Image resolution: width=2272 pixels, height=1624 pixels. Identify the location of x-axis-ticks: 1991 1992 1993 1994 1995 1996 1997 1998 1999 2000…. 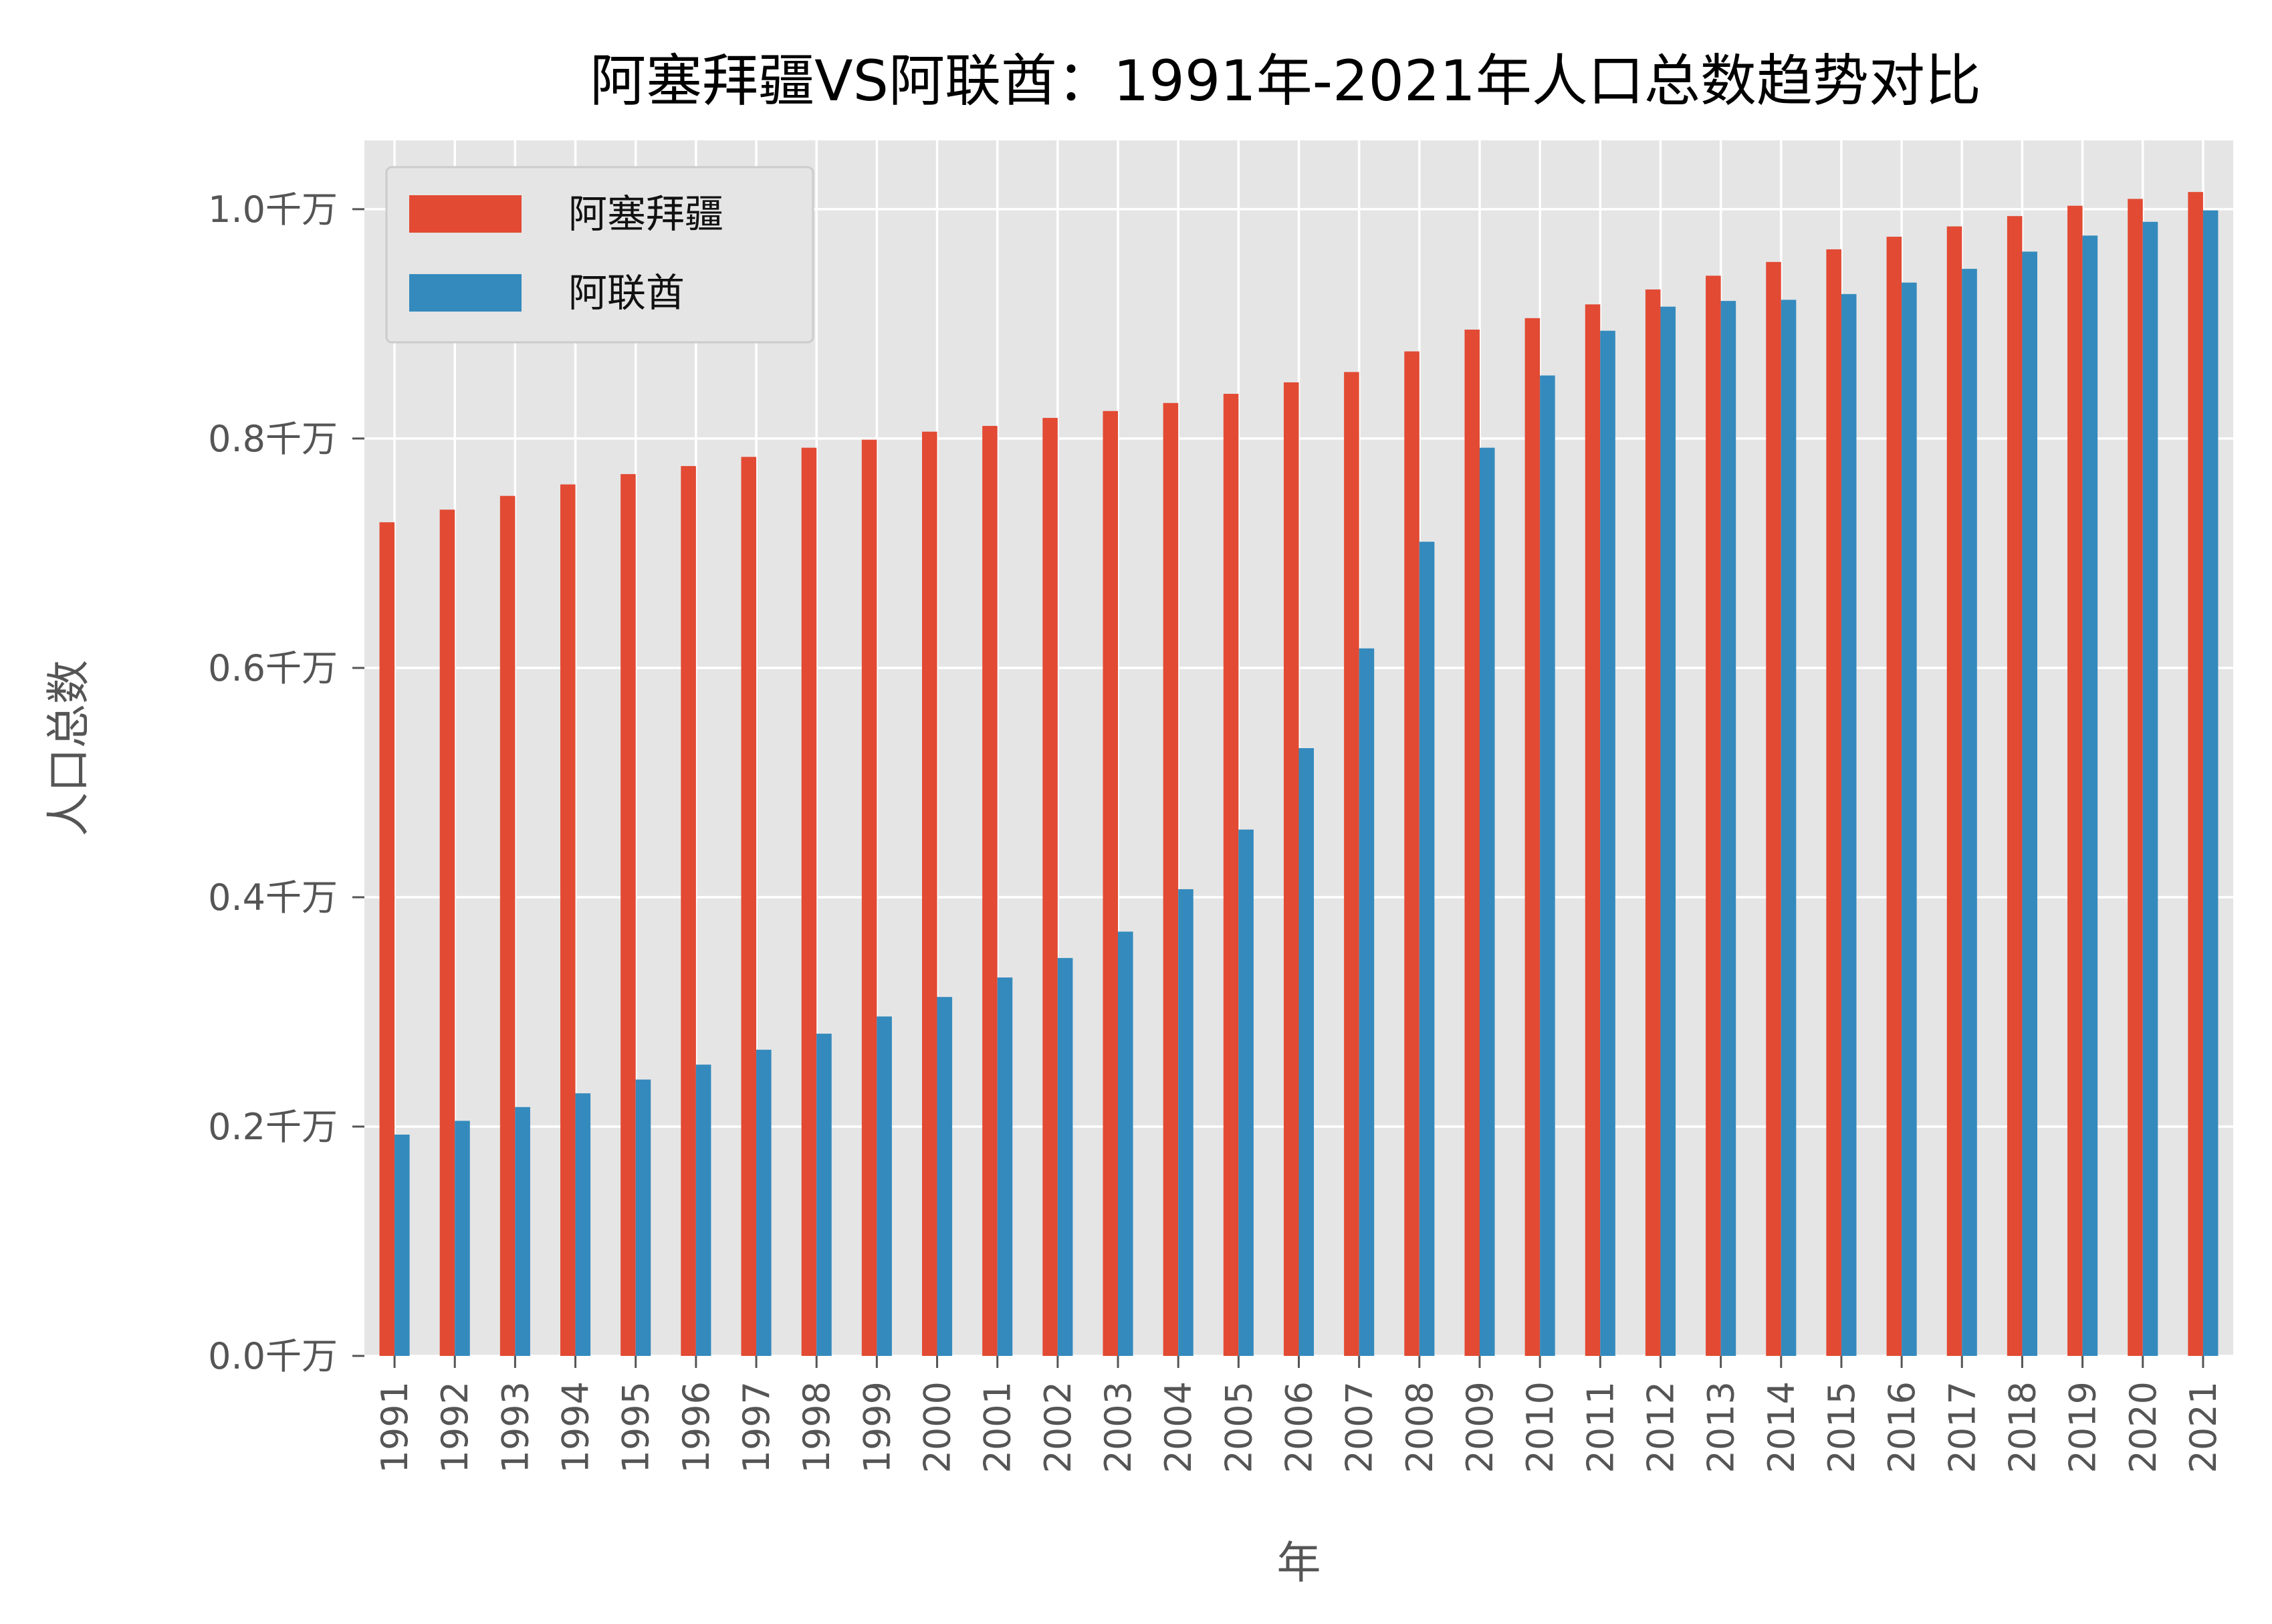
(1299, 1414).